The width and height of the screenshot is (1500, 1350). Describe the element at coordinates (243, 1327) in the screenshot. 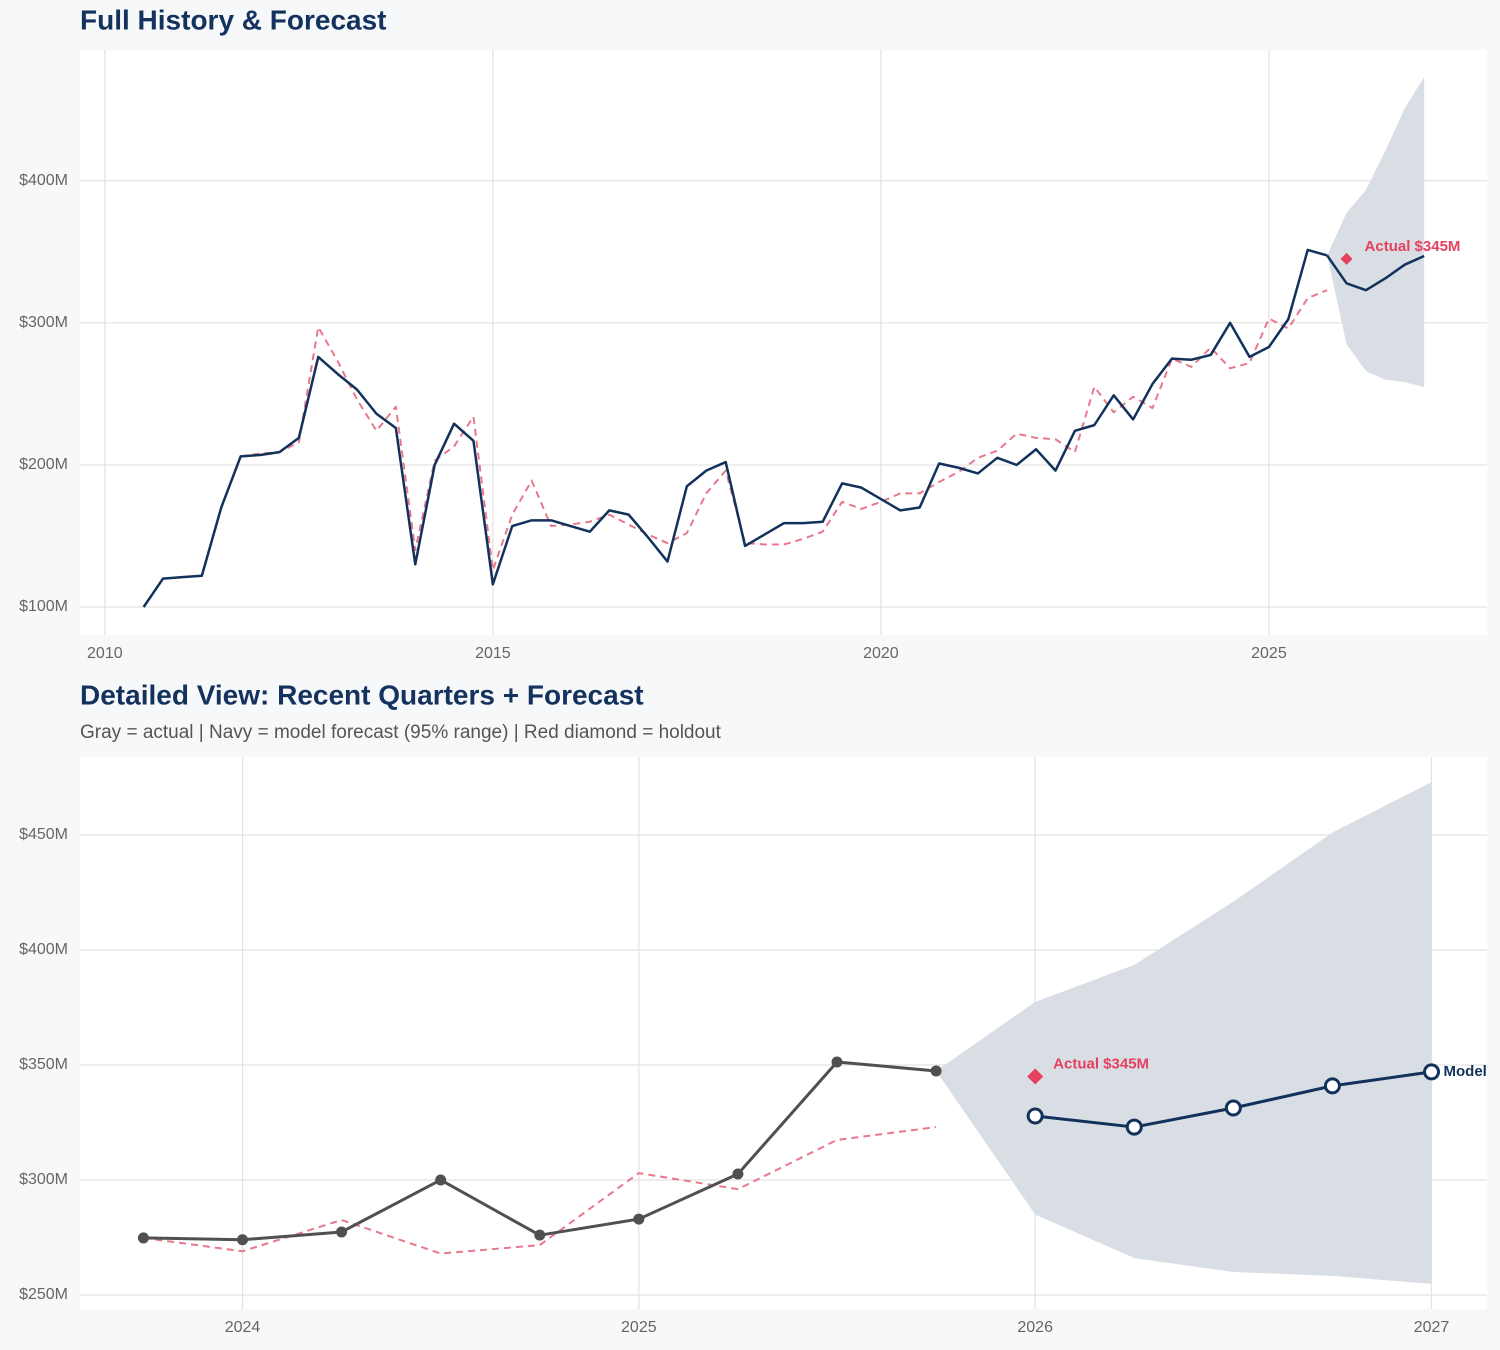

I see `x-tick-label: 2024` at that location.